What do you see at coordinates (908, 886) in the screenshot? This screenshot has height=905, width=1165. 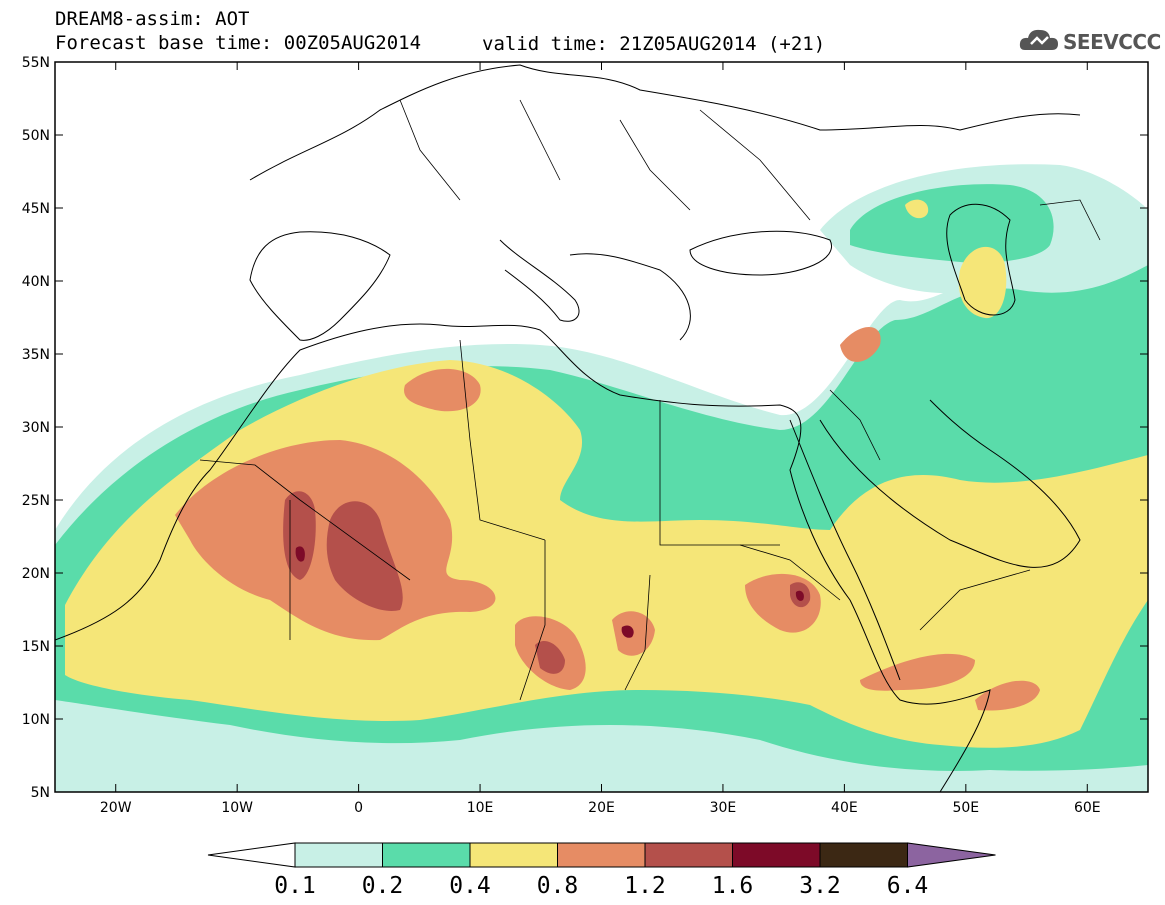 I see `colorbar-label: 6.4` at bounding box center [908, 886].